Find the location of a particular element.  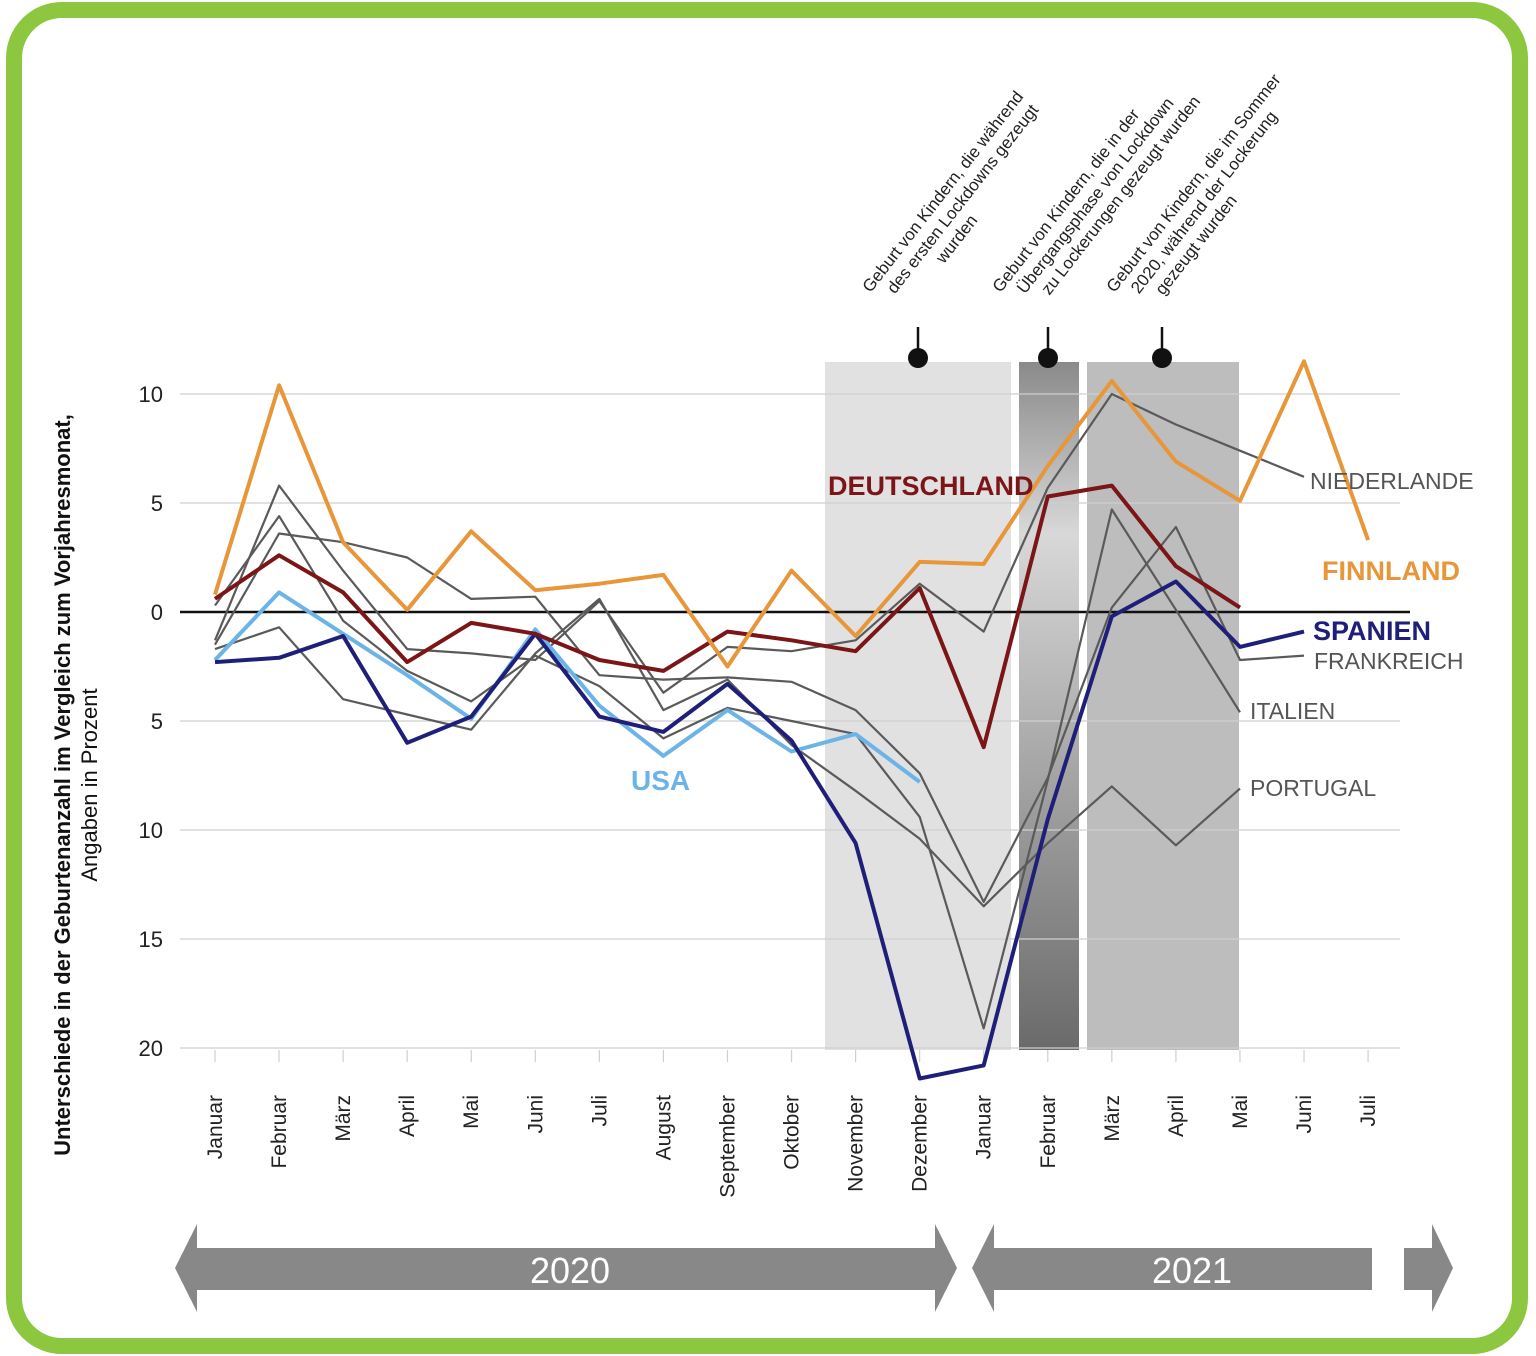

series-label: SPANIEN is located at coordinates (1372, 631).